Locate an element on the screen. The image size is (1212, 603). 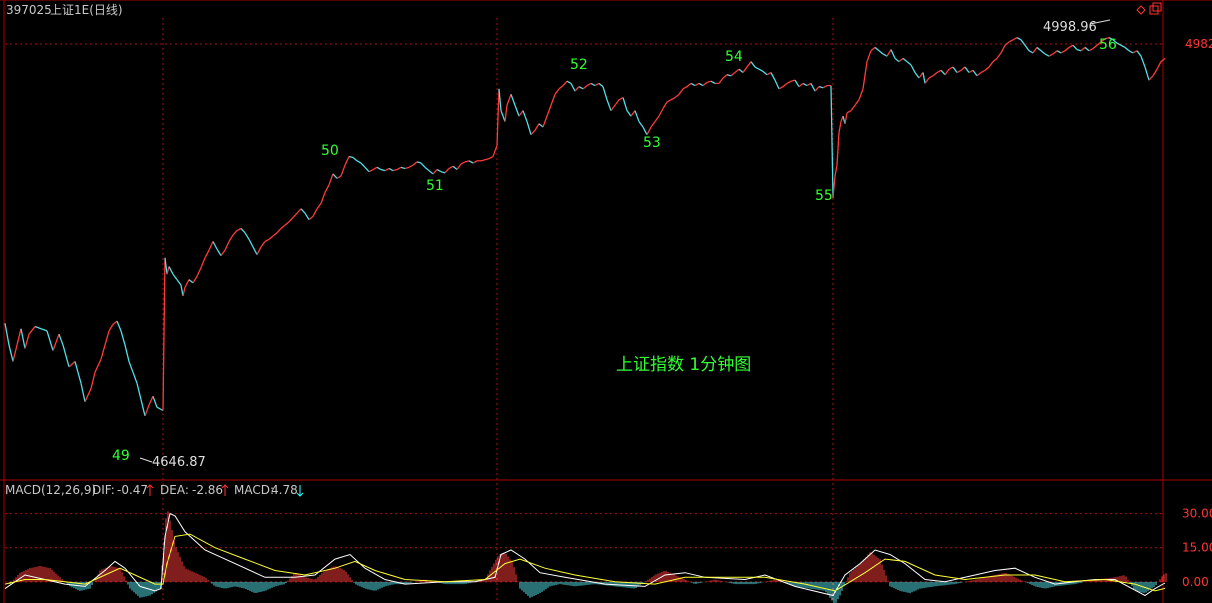
macd-dea-label: DEA: is located at coordinates (174, 490).